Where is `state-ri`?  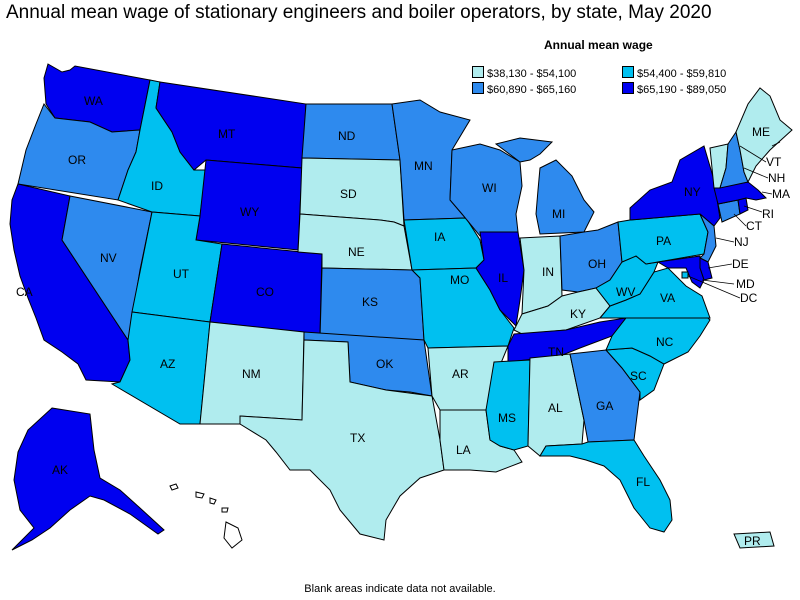
state-ri is located at coordinates (743, 206).